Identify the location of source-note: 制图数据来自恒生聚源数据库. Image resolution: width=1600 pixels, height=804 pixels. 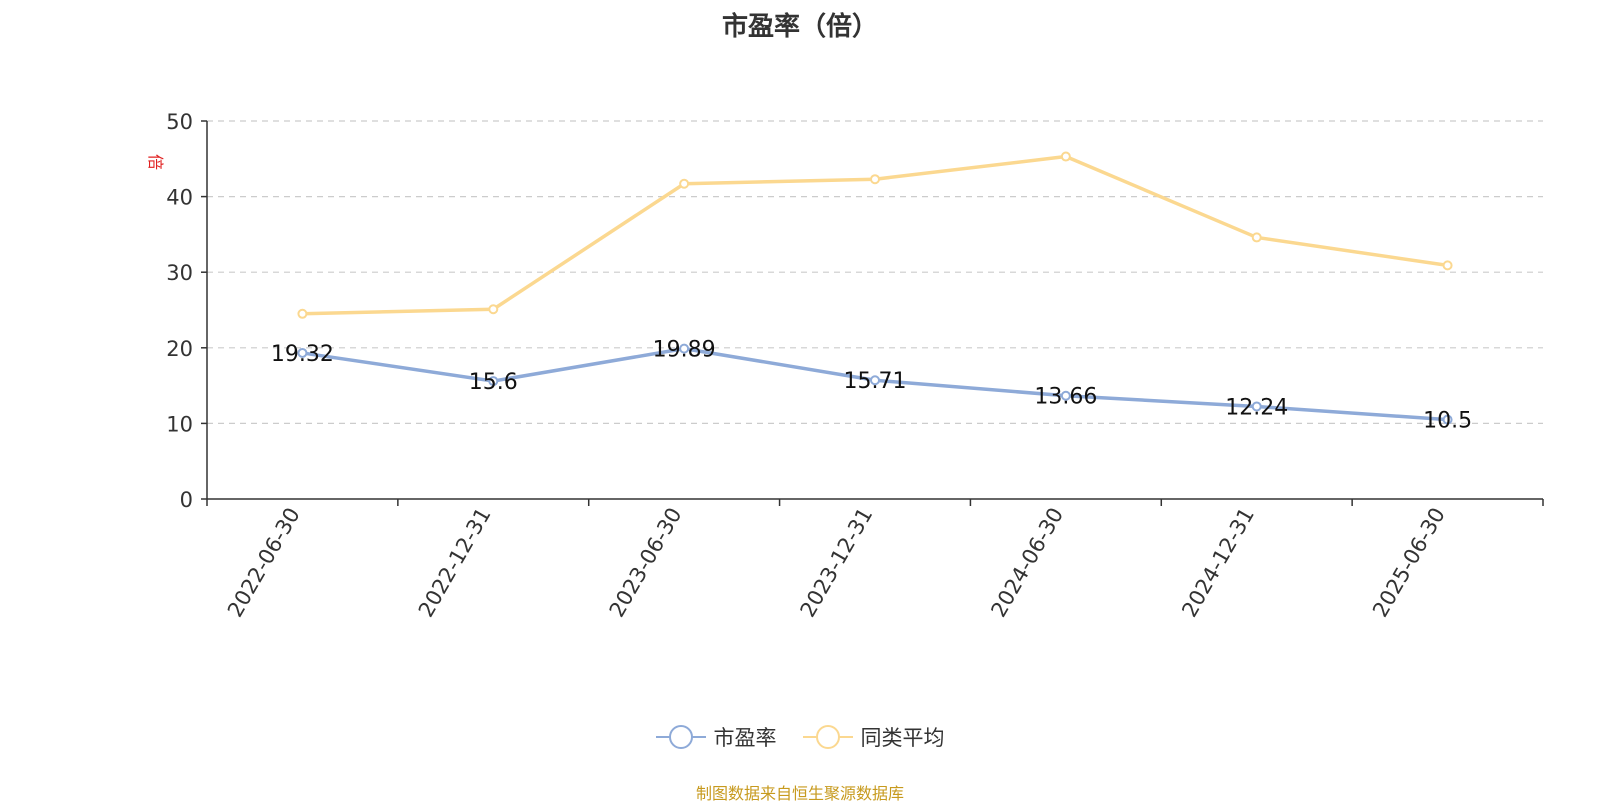
(799, 793).